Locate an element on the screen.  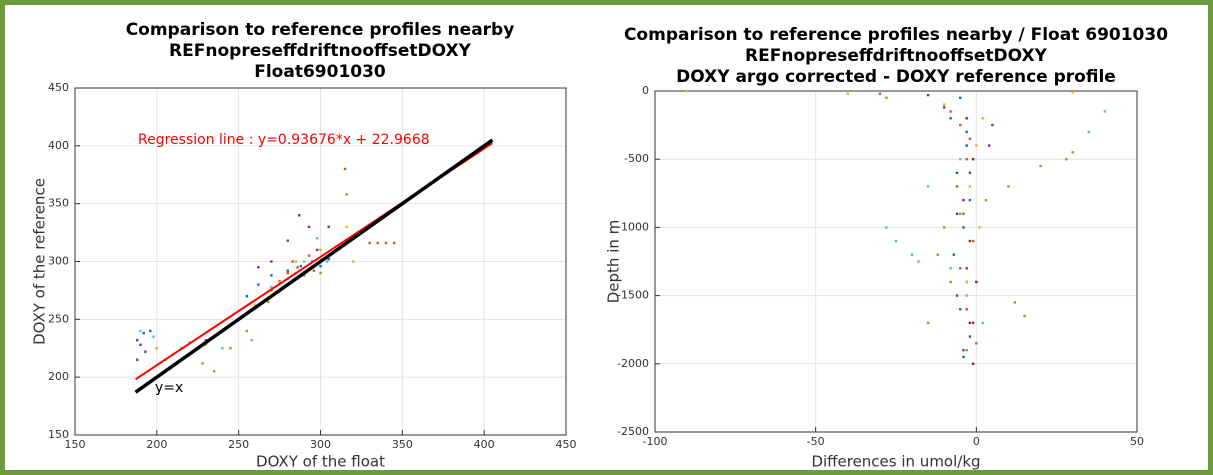
y-tick-label: 0 is located at coordinates (645, 90).